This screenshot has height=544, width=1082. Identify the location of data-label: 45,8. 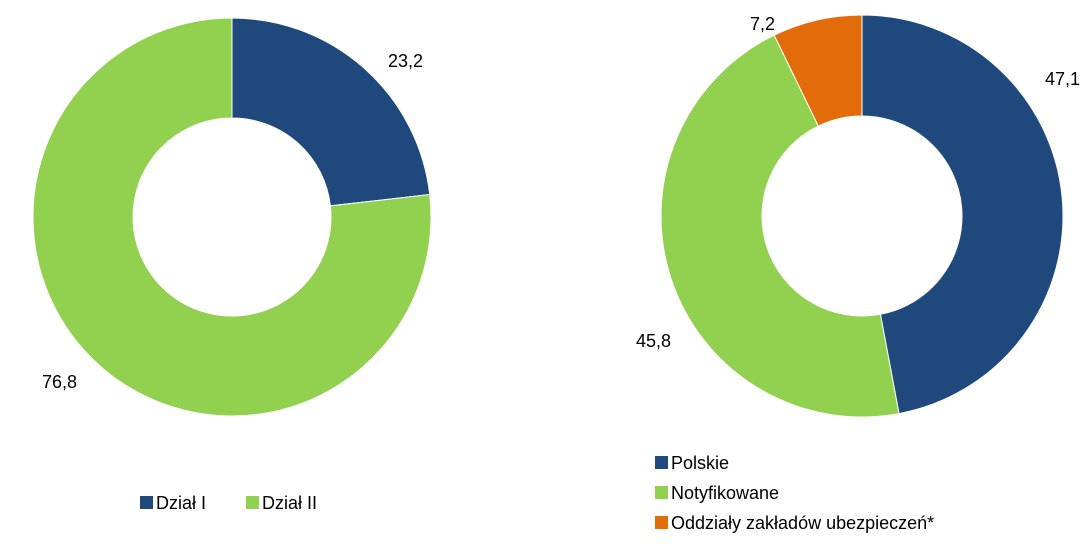
(653, 341).